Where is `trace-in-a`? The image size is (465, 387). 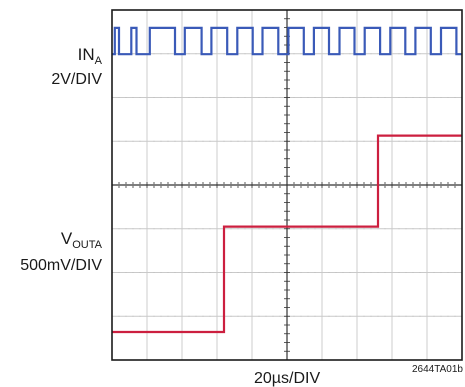 trace-in-a is located at coordinates (287, 41).